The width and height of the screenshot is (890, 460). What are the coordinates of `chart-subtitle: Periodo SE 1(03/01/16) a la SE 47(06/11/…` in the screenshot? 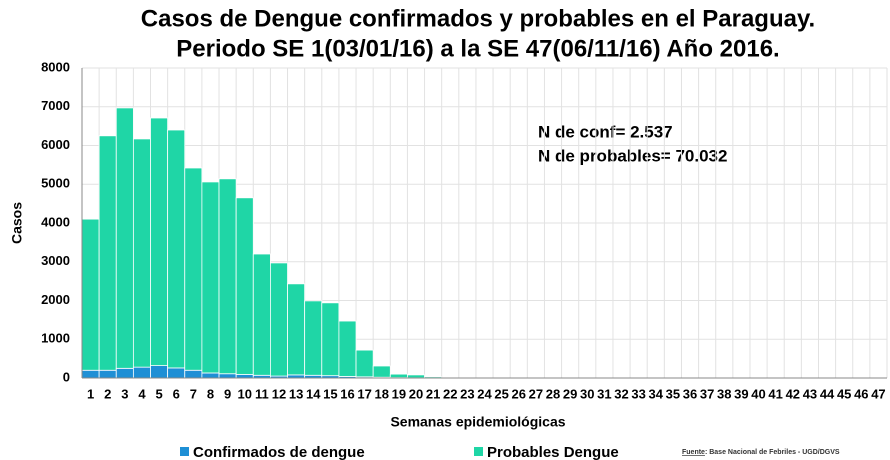 It's located at (477, 48).